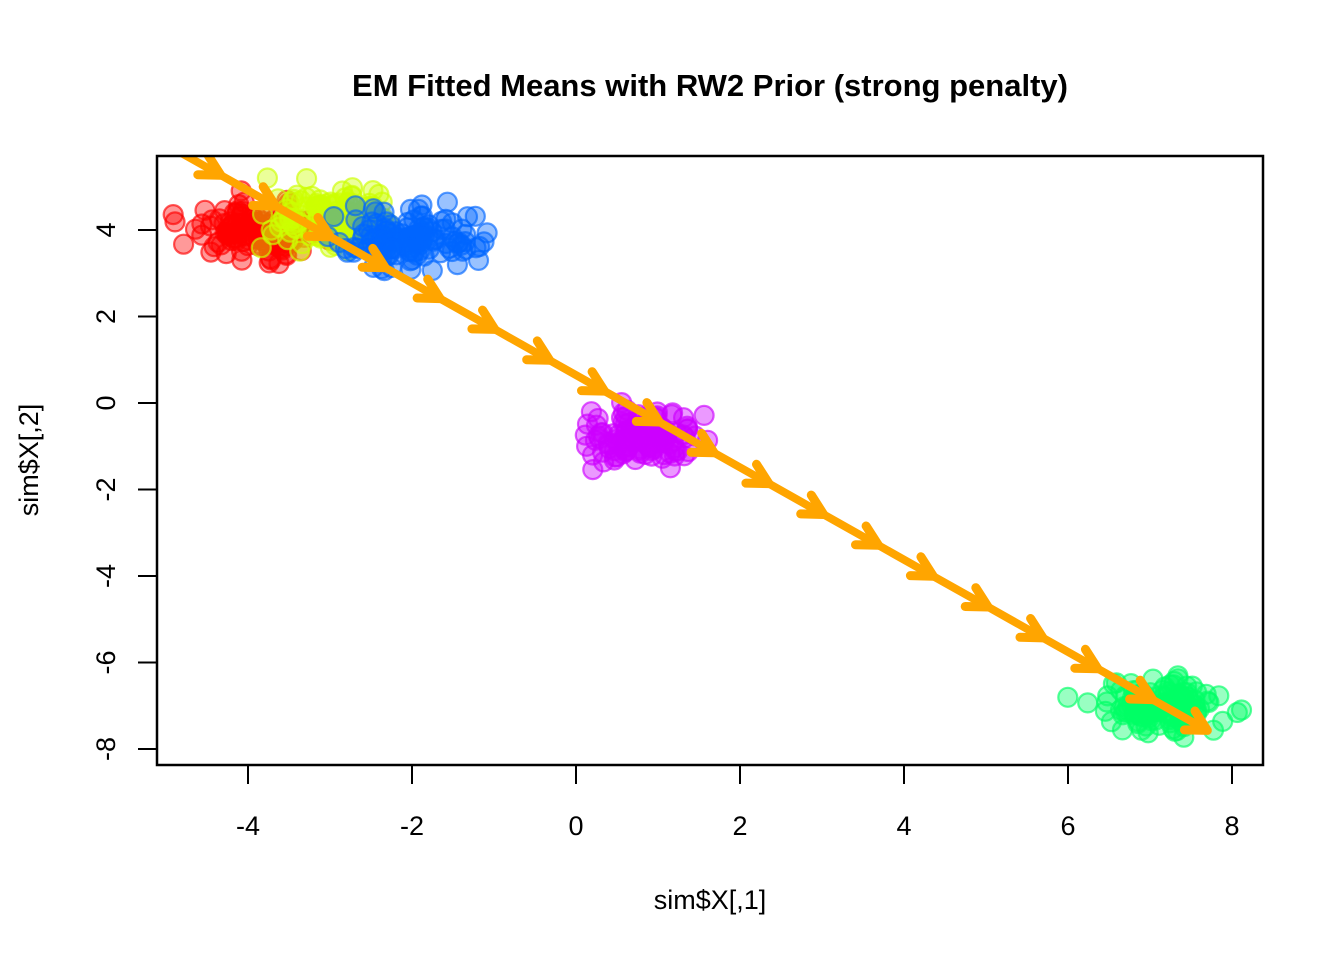  Describe the element at coordinates (1195, 720) in the screenshot. I see `arrowhead` at that location.